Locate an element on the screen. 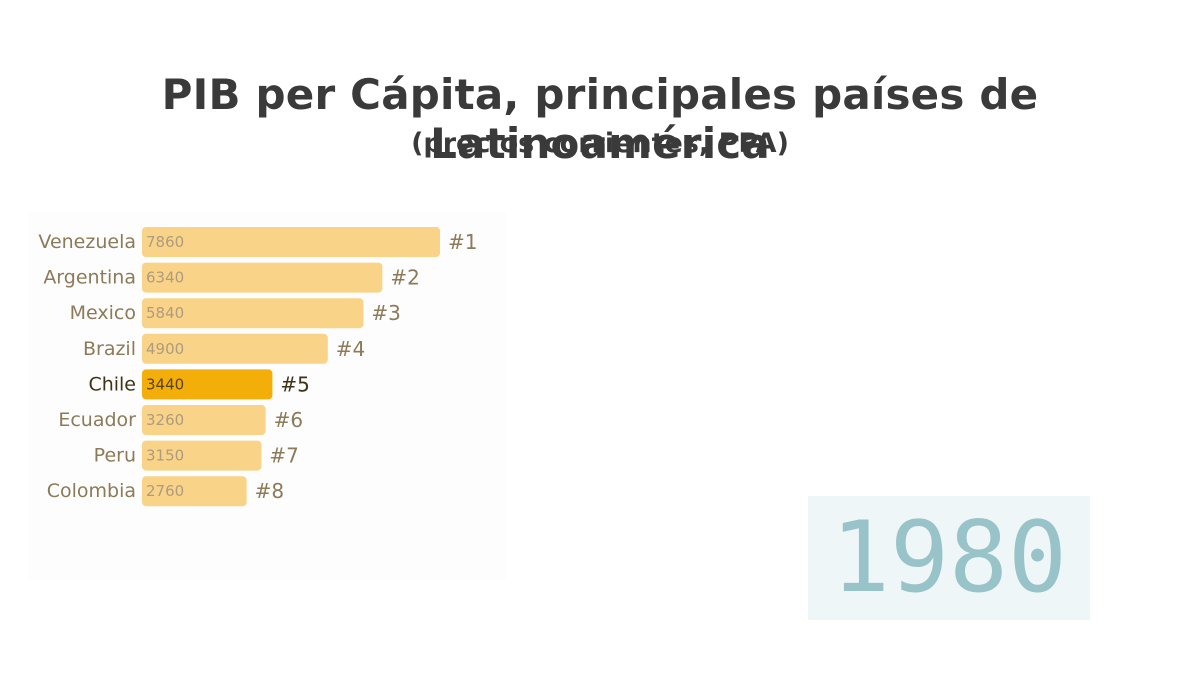 This screenshot has width=1200, height=675. value-label-ecuador: 3260 is located at coordinates (165, 420).